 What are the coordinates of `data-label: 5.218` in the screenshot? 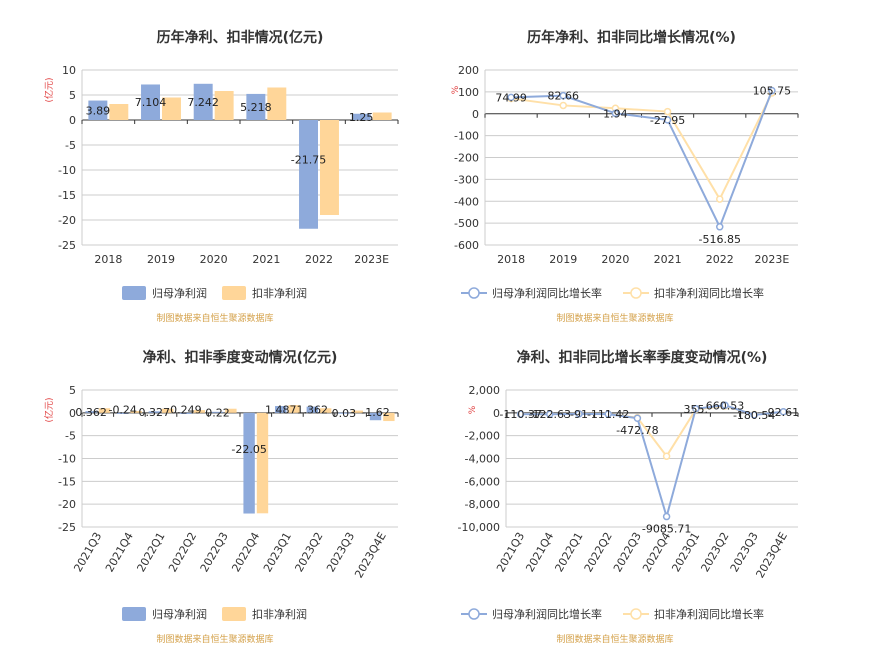 It's located at (256, 107).